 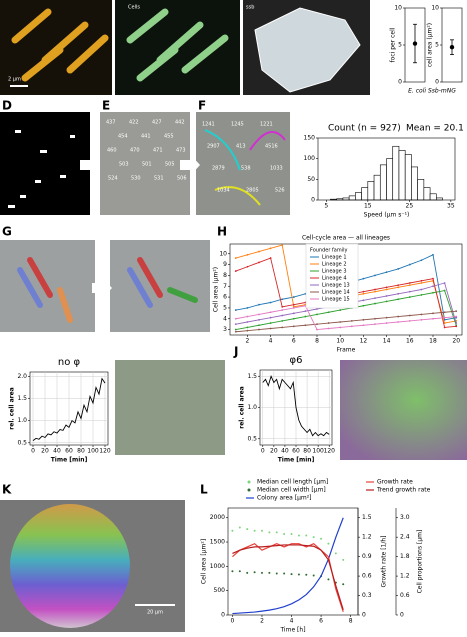 I want to click on y3-tick-label: 3.0, so click(x=405, y=517).